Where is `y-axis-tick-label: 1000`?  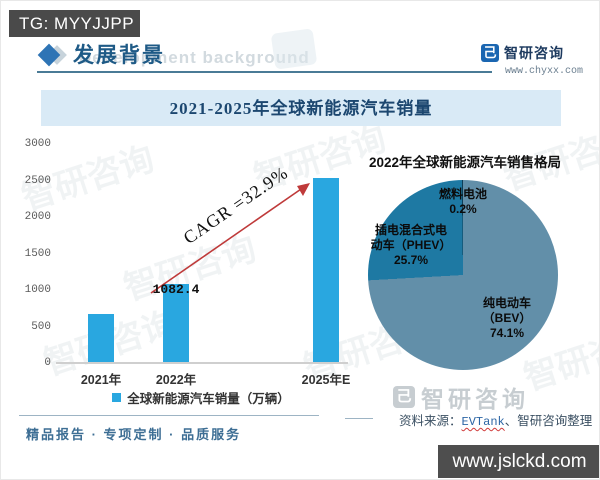 y-axis-tick-label: 1000 is located at coordinates (37, 290).